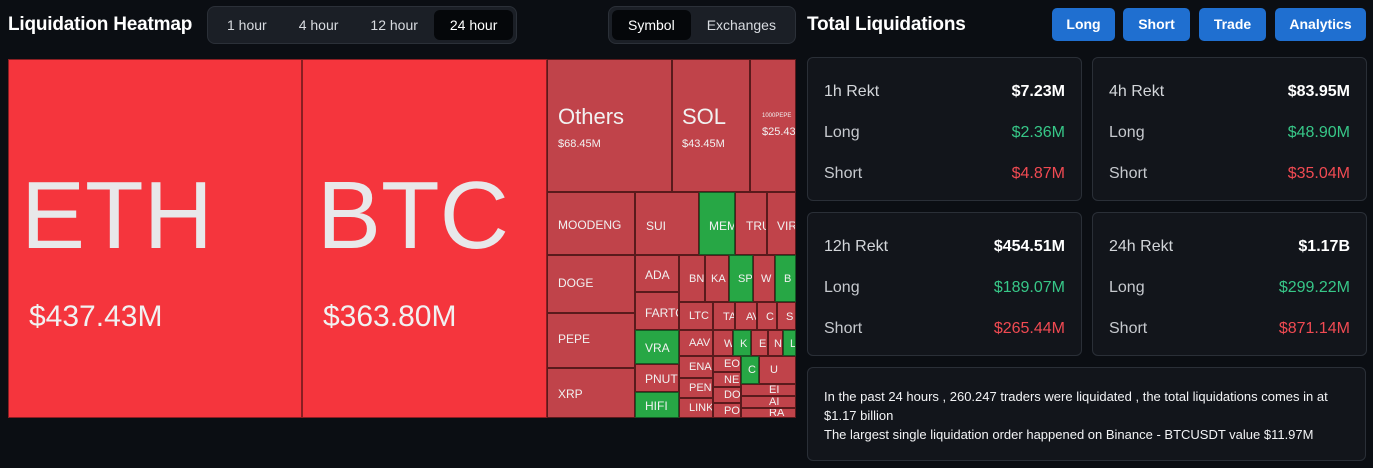  I want to click on treemap-cell-e: E, so click(759, 343).